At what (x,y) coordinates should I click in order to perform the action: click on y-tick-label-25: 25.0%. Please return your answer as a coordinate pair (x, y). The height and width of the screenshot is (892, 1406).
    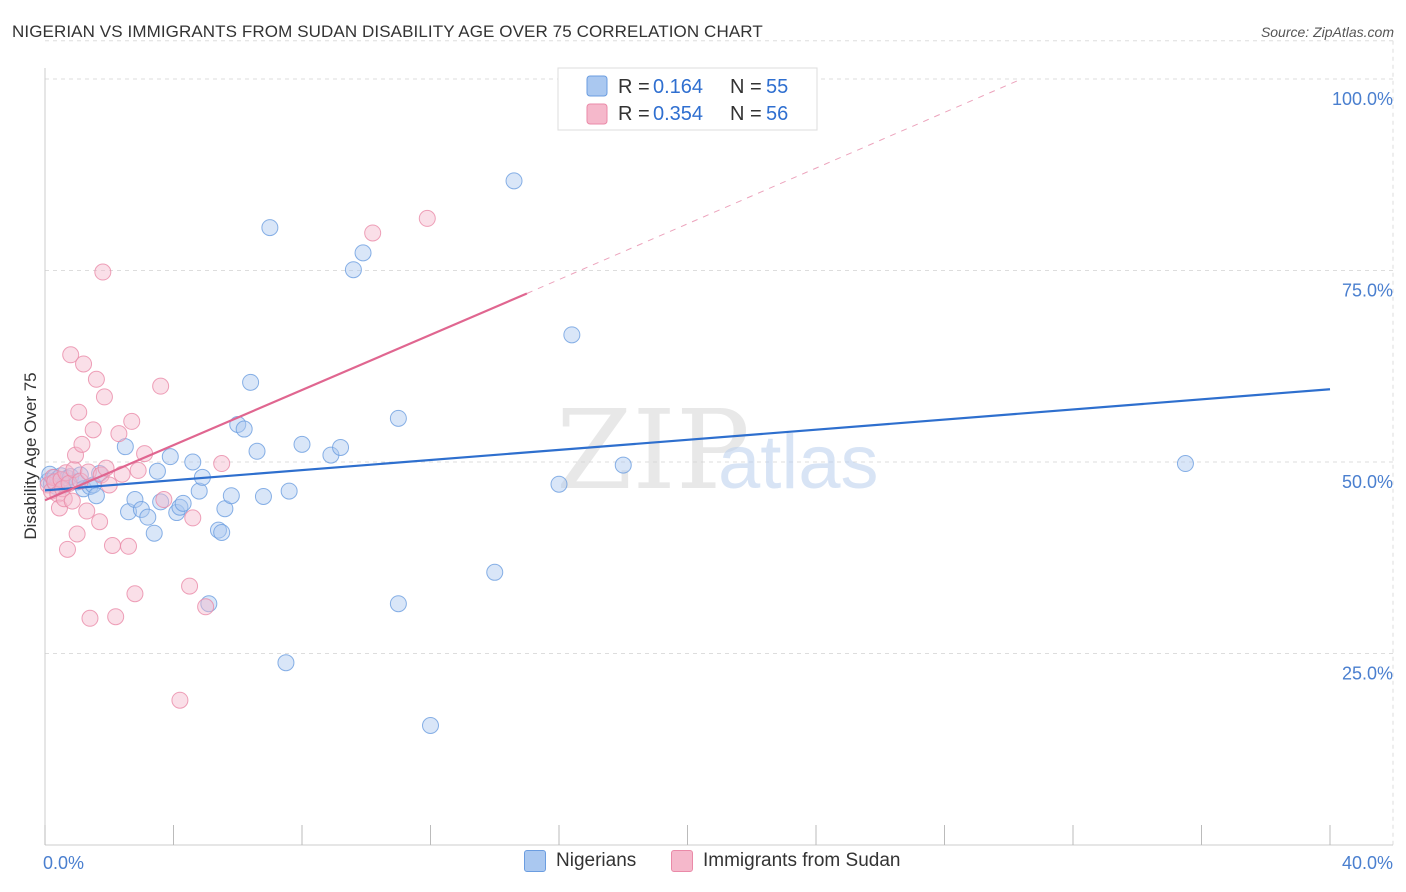
    Looking at the image, I should click on (1367, 674).